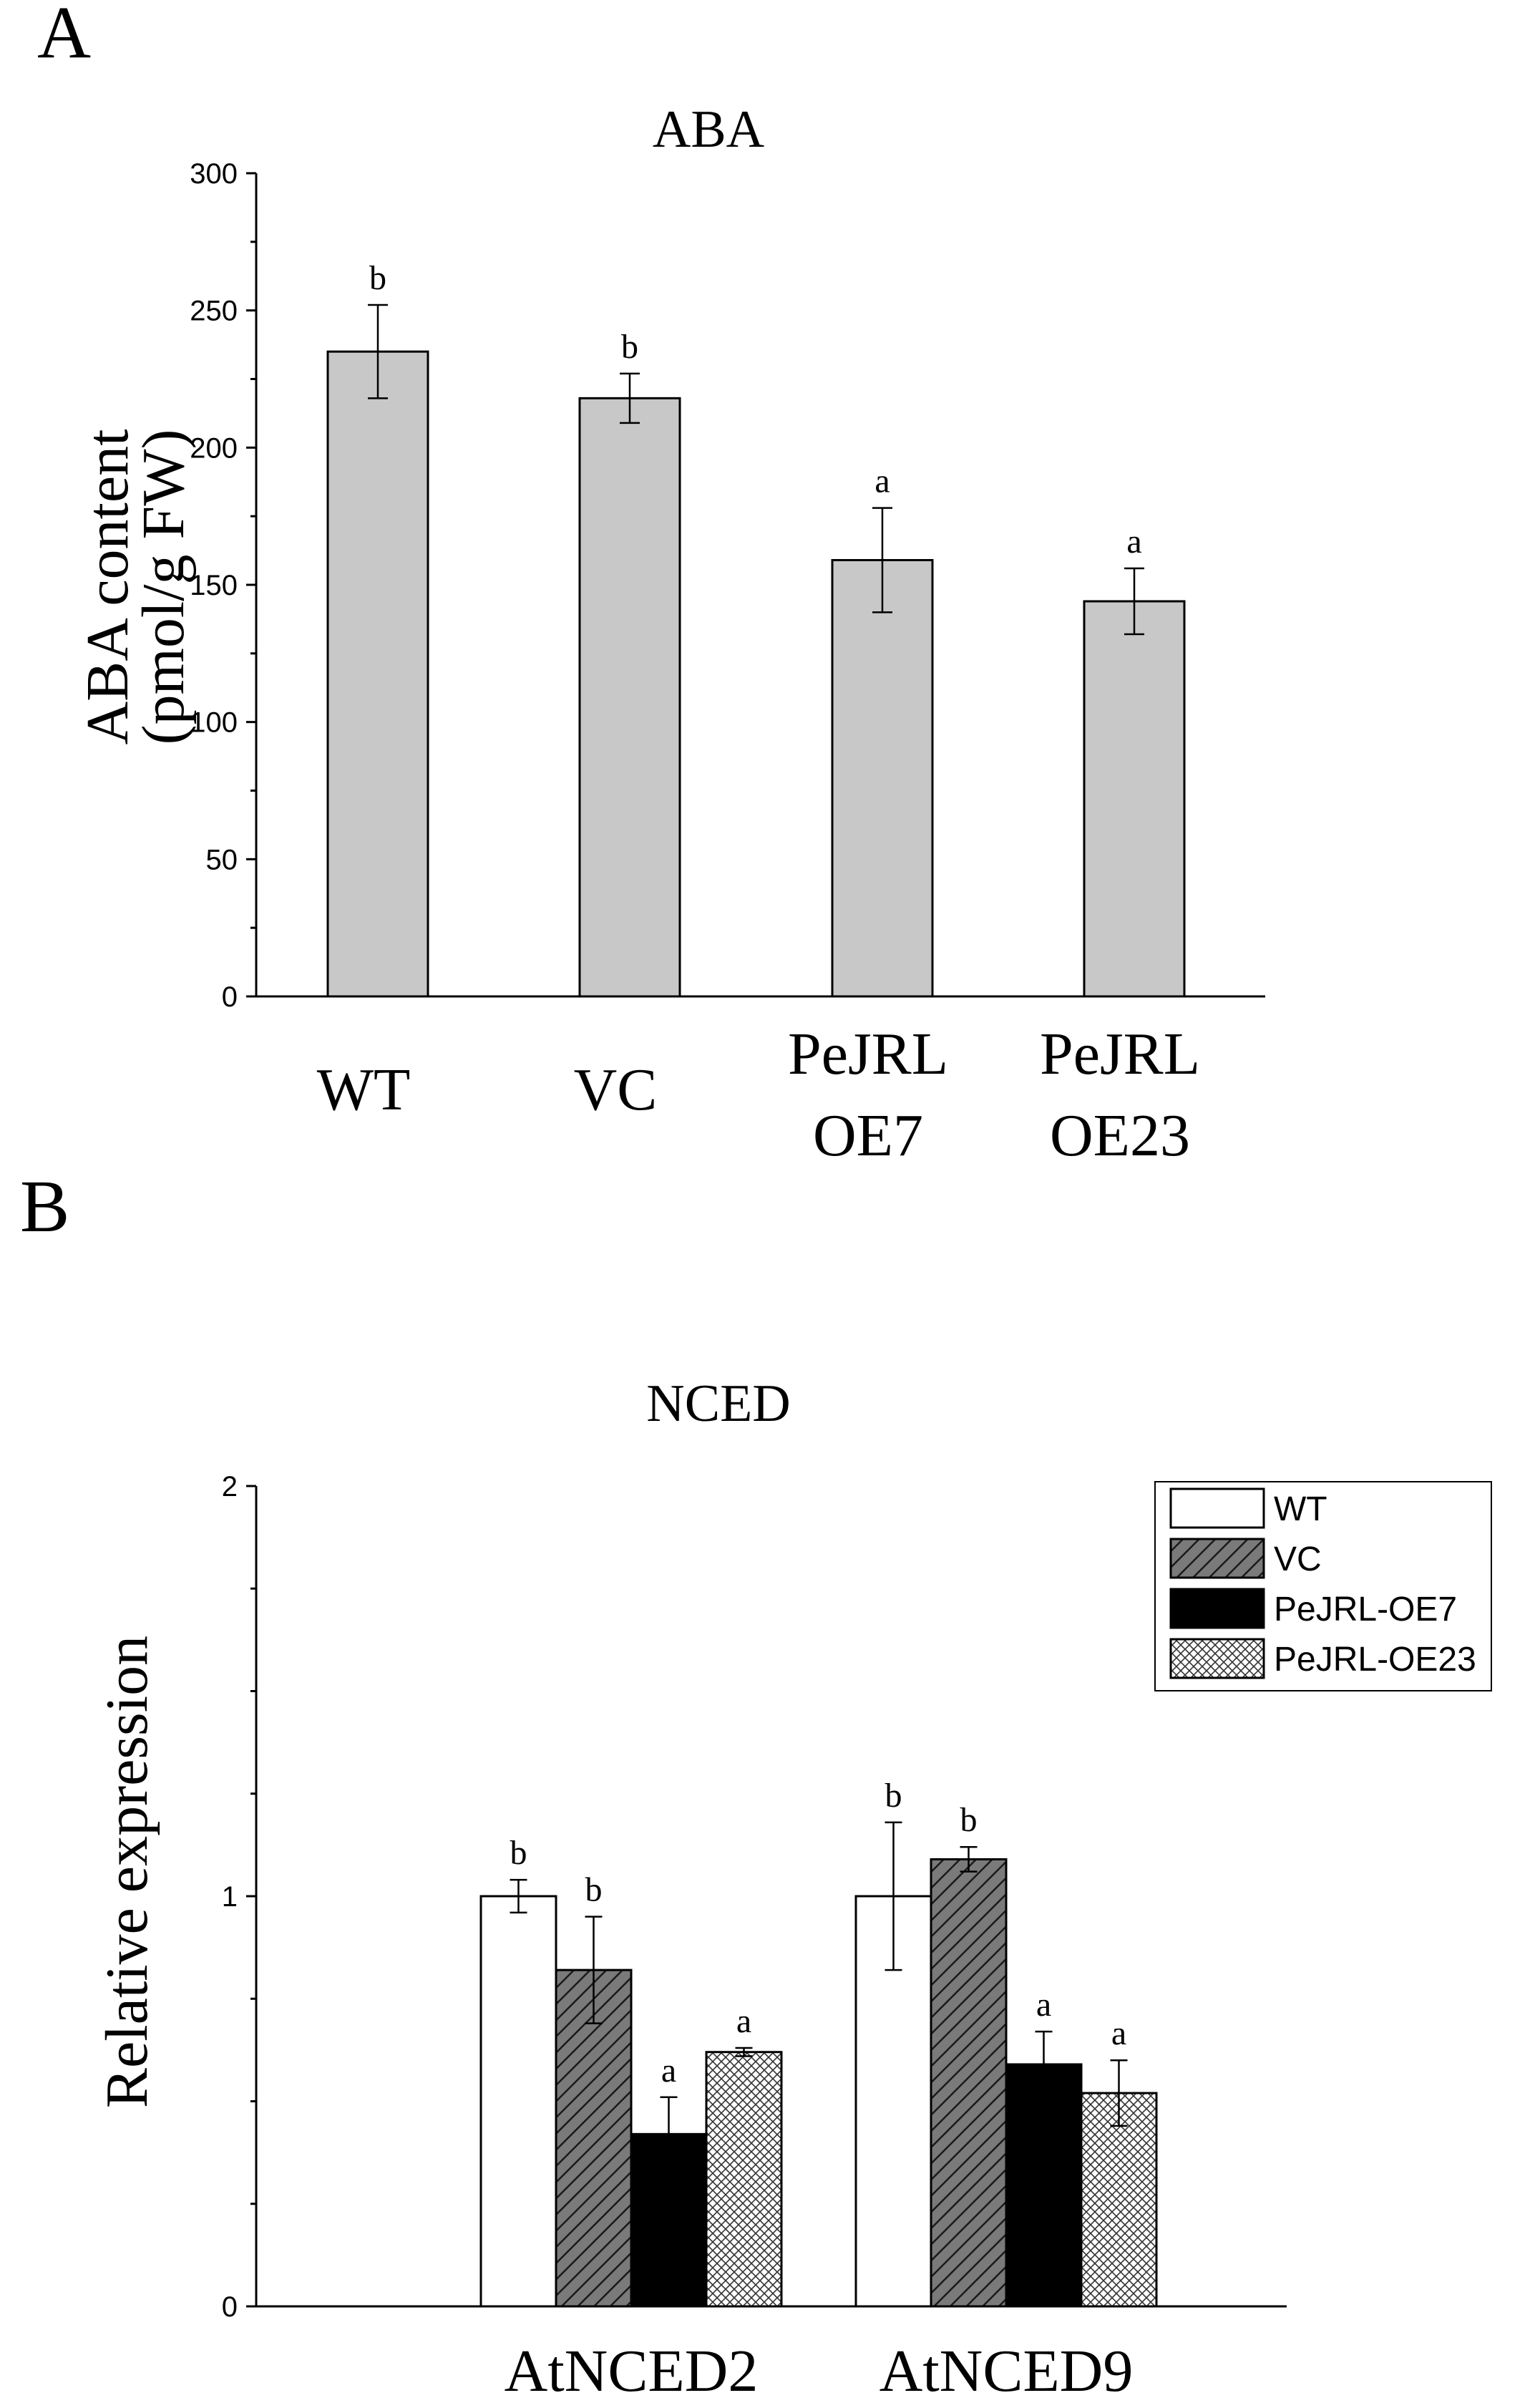 This screenshot has width=1530, height=2408. What do you see at coordinates (1300, 1509) in the screenshot?
I see `legend-label-nced: WT` at bounding box center [1300, 1509].